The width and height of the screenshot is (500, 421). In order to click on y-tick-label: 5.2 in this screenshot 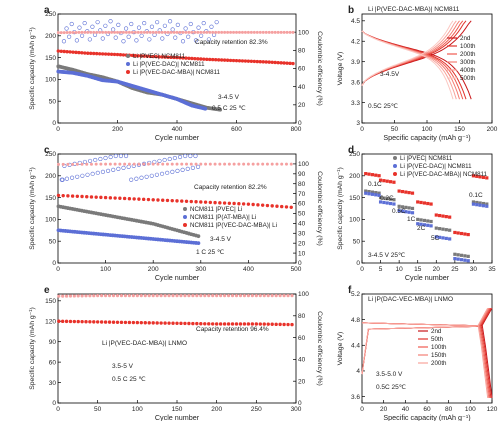, I will do `click(355, 294)`.